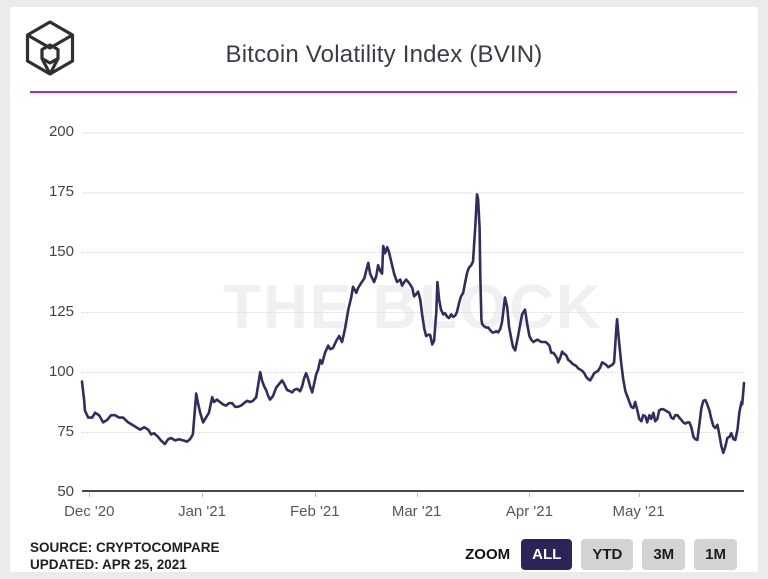 The image size is (768, 579). What do you see at coordinates (413, 491) in the screenshot?
I see `x-axis-line` at bounding box center [413, 491].